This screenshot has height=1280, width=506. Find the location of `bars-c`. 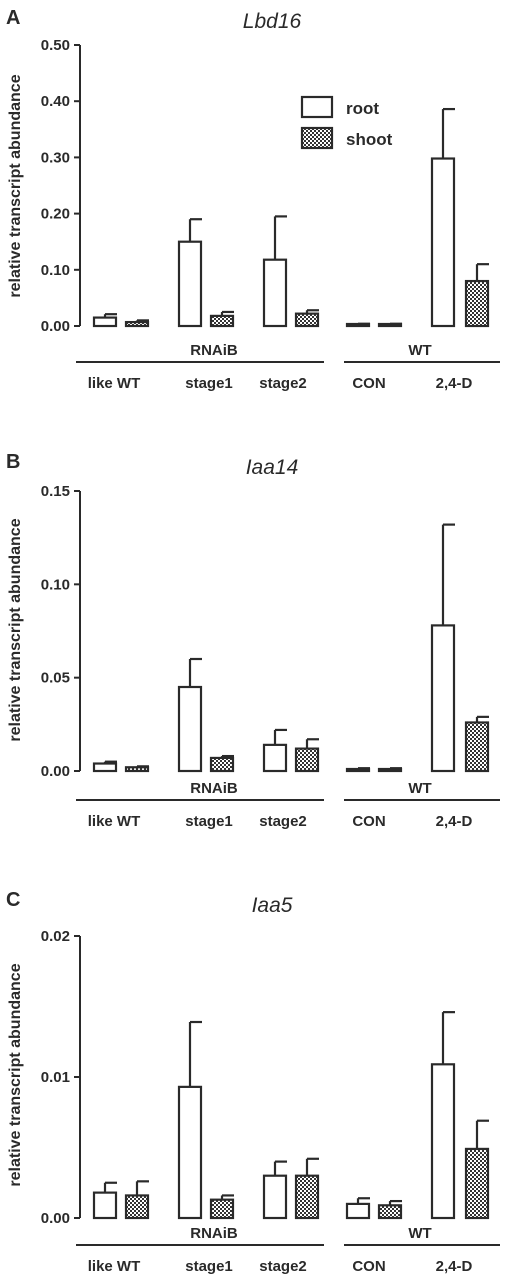

bars-c is located at coordinates (291, 1115).